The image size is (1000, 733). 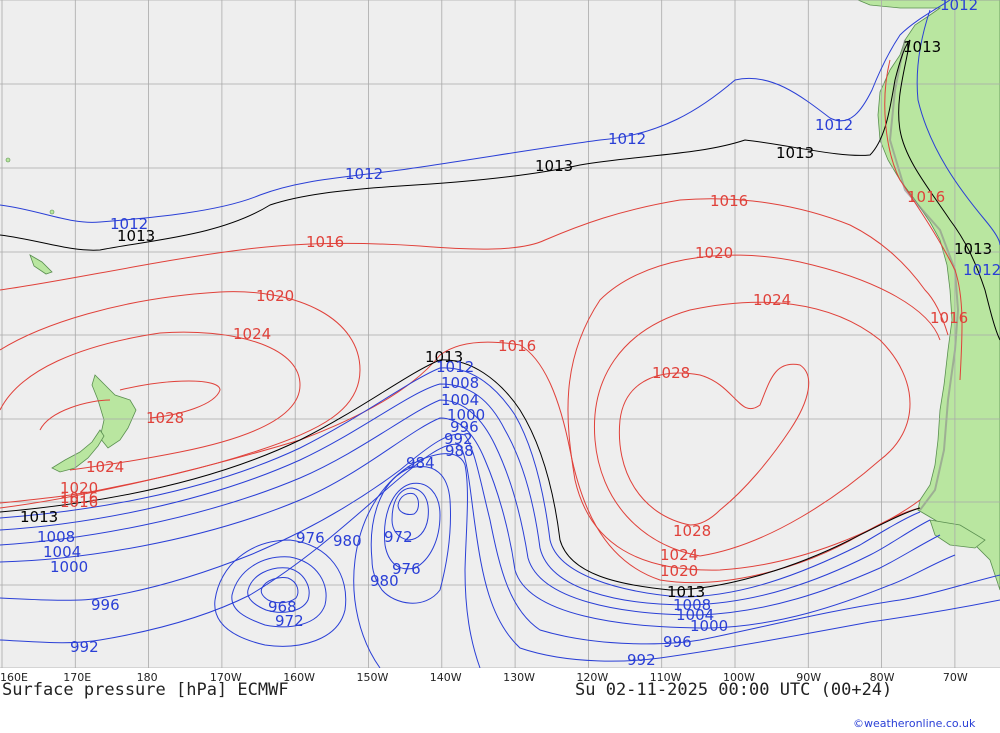 What do you see at coordinates (914, 723) in the screenshot?
I see `credit-link: ©weatheronline.co.uk` at bounding box center [914, 723].